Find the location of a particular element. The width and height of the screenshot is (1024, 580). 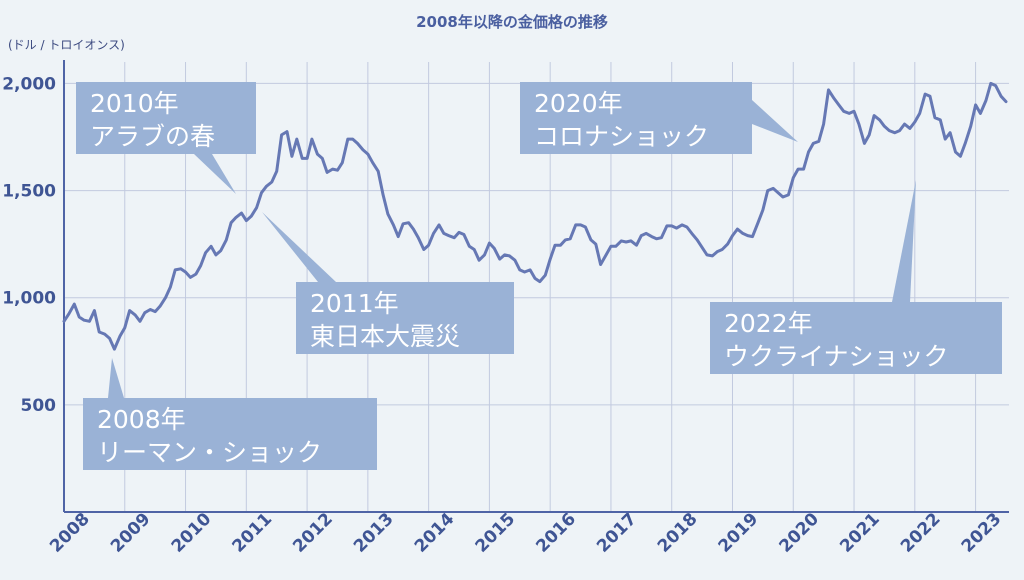

x-tick-label: 2012 is located at coordinates (313, 533).